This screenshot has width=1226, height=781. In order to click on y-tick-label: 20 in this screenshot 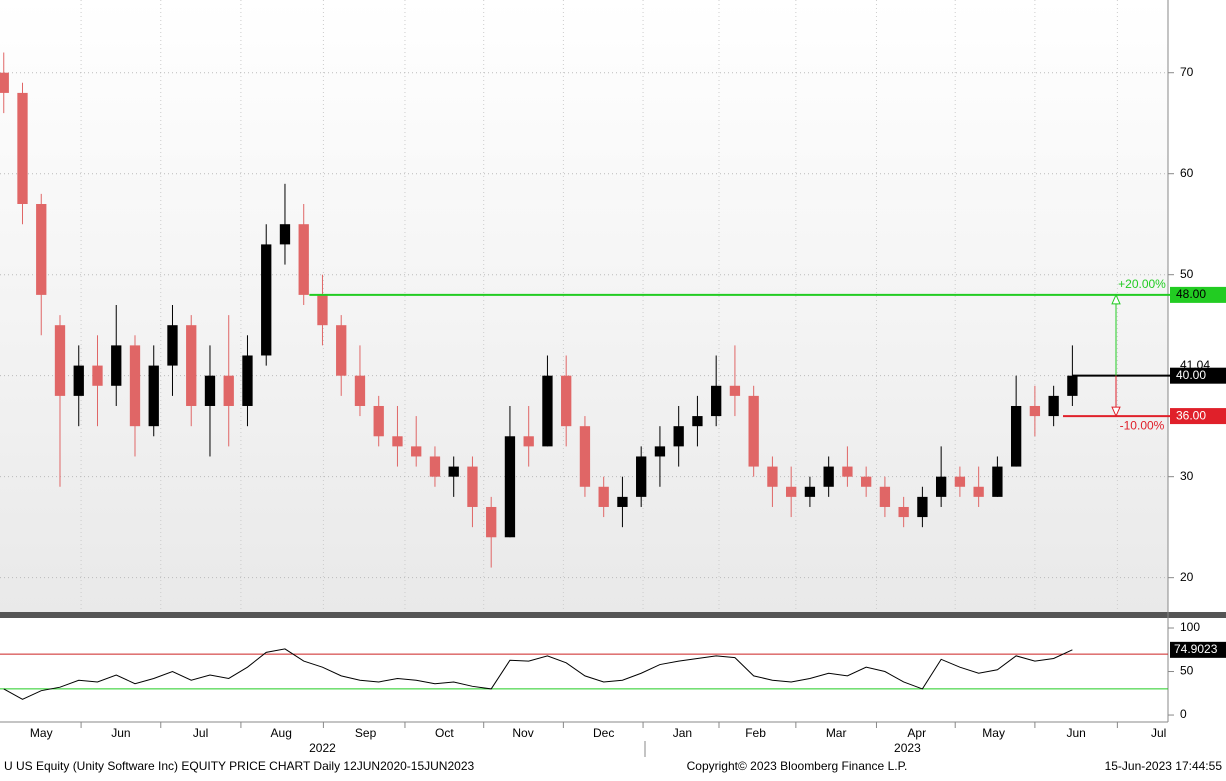, I will do `click(1187, 577)`.